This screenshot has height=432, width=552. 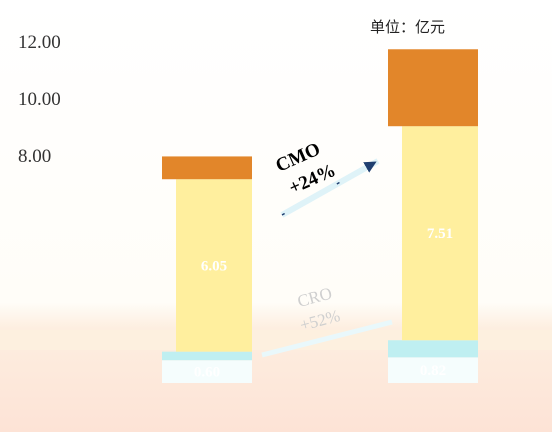 I want to click on bar-value-label: 6.05, so click(x=214, y=266).